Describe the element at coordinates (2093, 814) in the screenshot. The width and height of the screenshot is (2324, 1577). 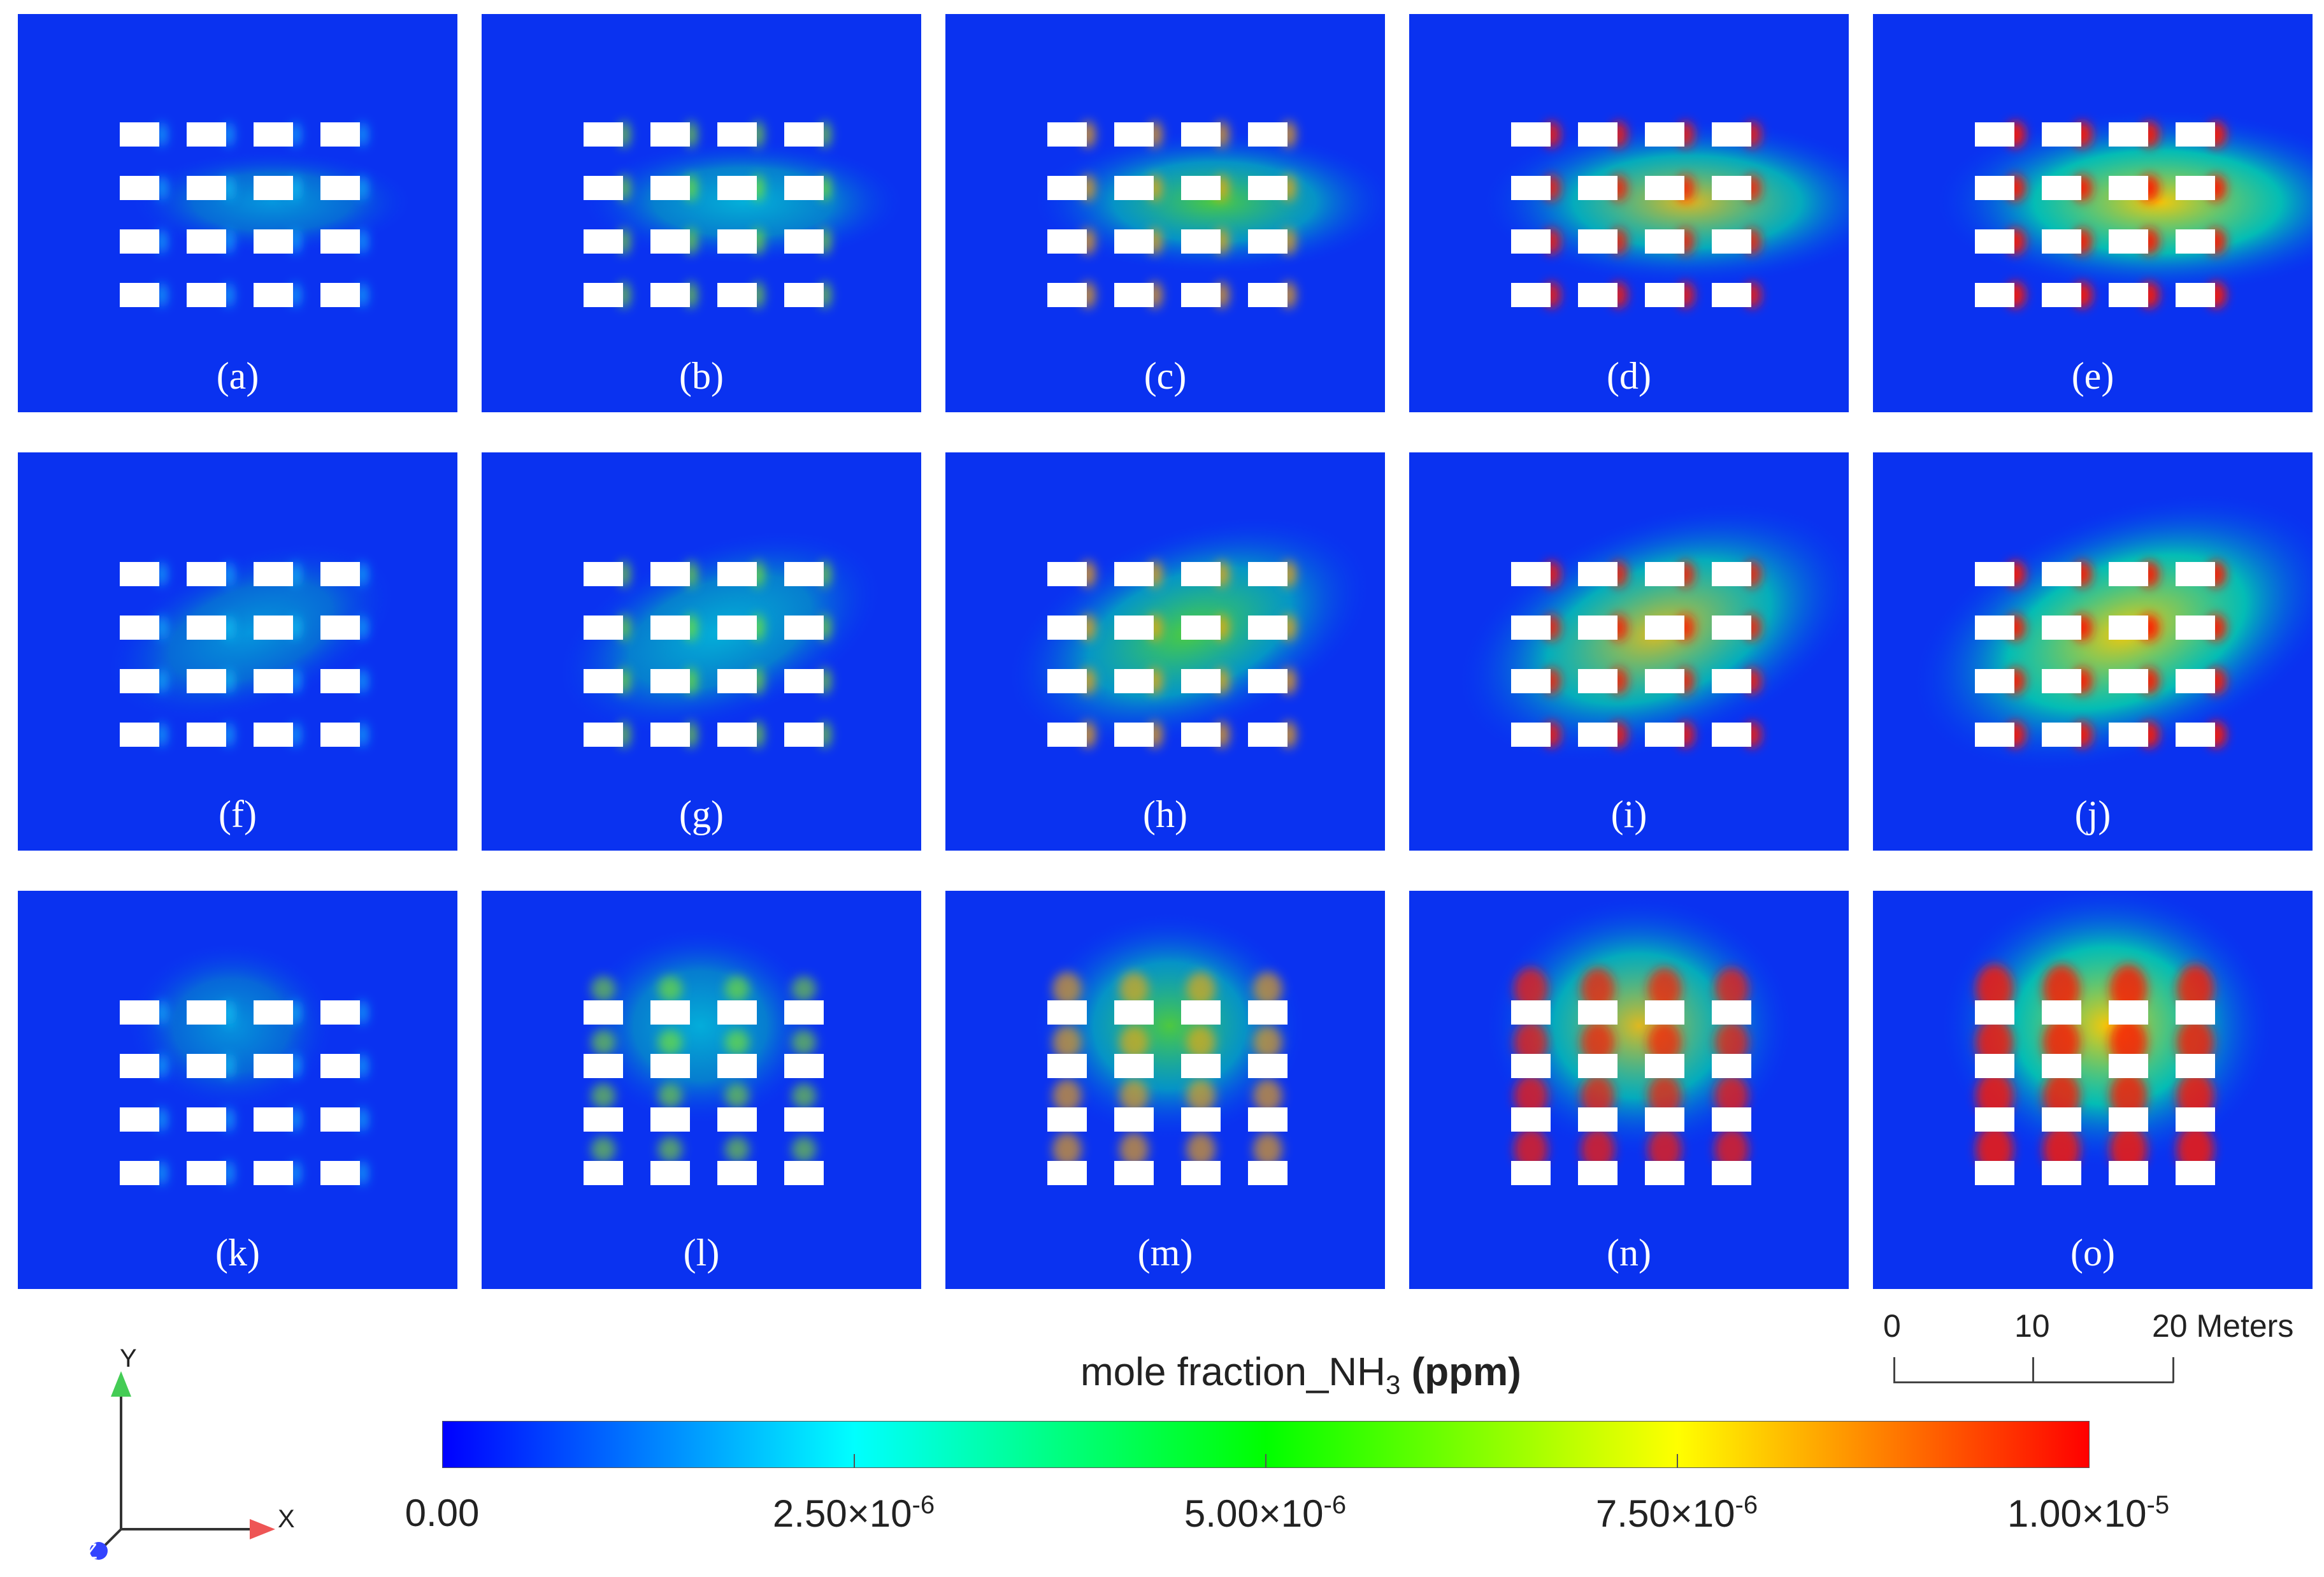
I see `panel-label: (j)` at that location.